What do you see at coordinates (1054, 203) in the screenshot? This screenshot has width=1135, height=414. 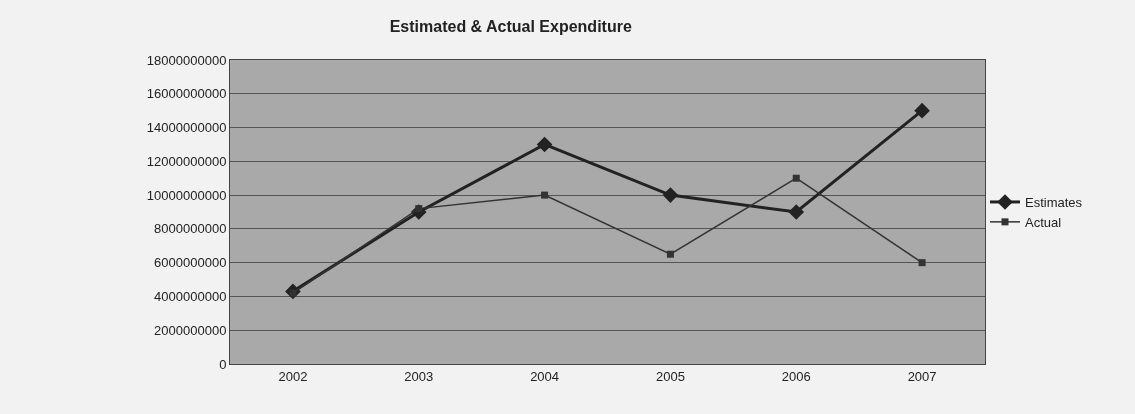 I see `legend-label: Estimates` at bounding box center [1054, 203].